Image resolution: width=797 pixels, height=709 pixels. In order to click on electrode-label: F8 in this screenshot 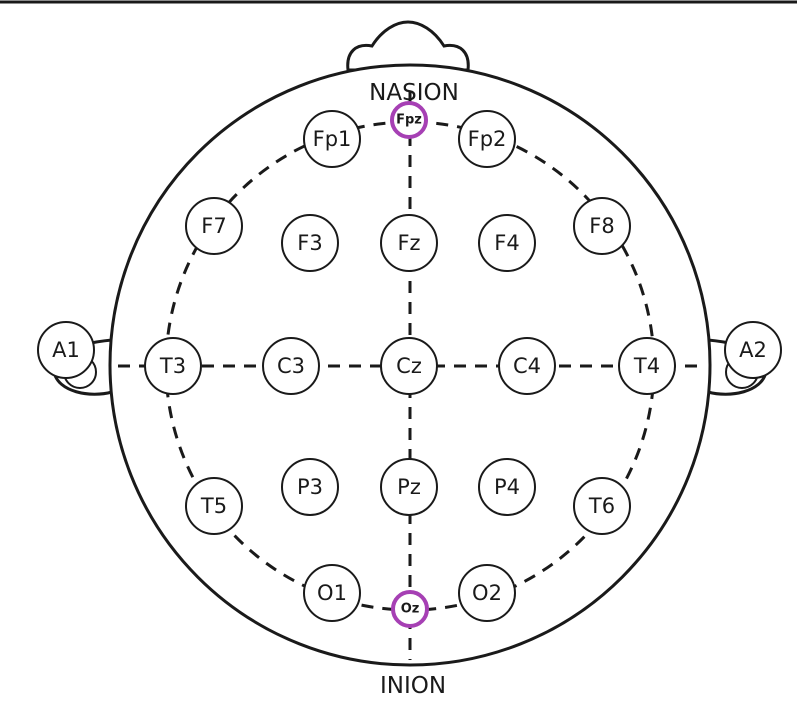, I will do `click(601, 226)`.